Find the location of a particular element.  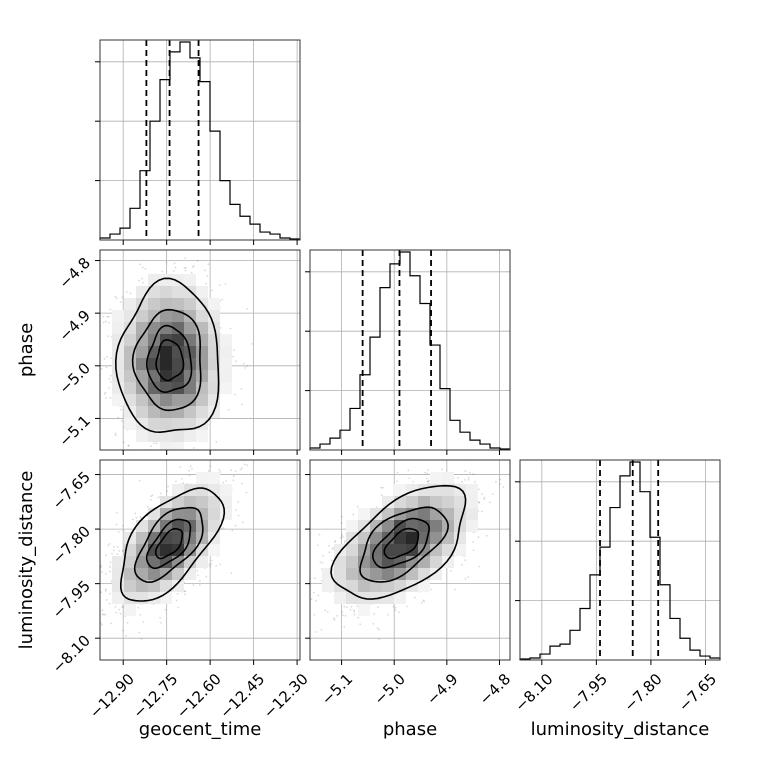

x-tick-label-geocent_time: −12.90 is located at coordinates (112, 696).